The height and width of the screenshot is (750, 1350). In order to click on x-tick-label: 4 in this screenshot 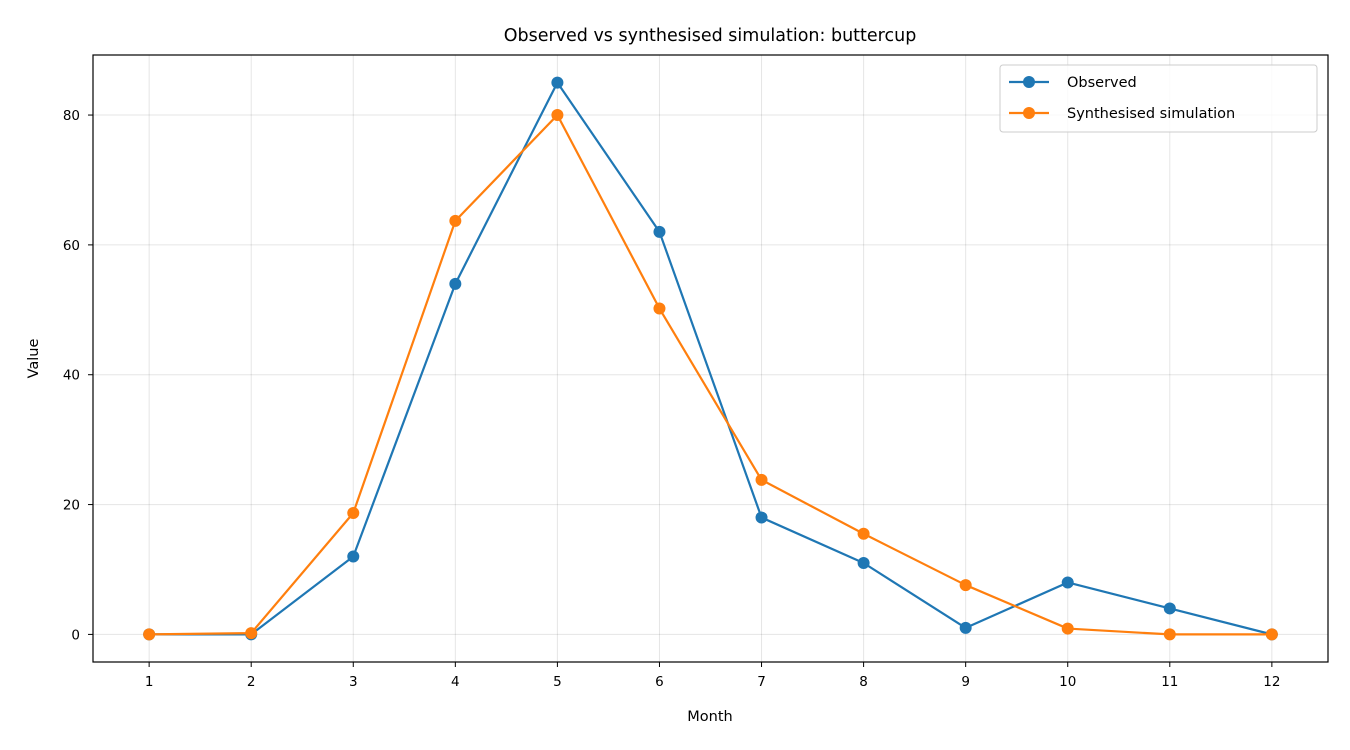, I will do `click(455, 682)`.